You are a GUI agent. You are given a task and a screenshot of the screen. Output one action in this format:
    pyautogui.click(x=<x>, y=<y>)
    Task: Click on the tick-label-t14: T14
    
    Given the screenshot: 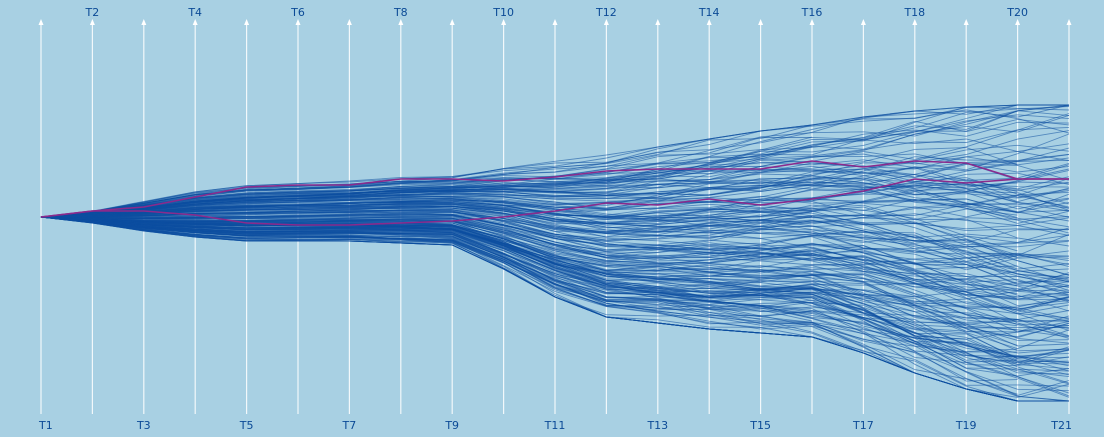 What is the action you would take?
    pyautogui.click(x=709, y=12)
    